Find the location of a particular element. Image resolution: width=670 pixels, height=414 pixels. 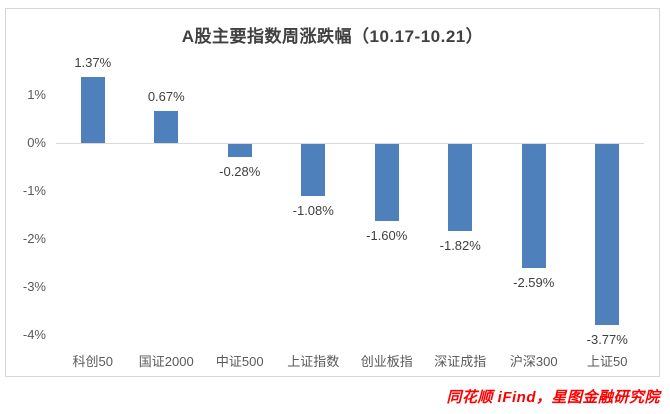

y-axis-tick-label: -3% is located at coordinates (34, 286).